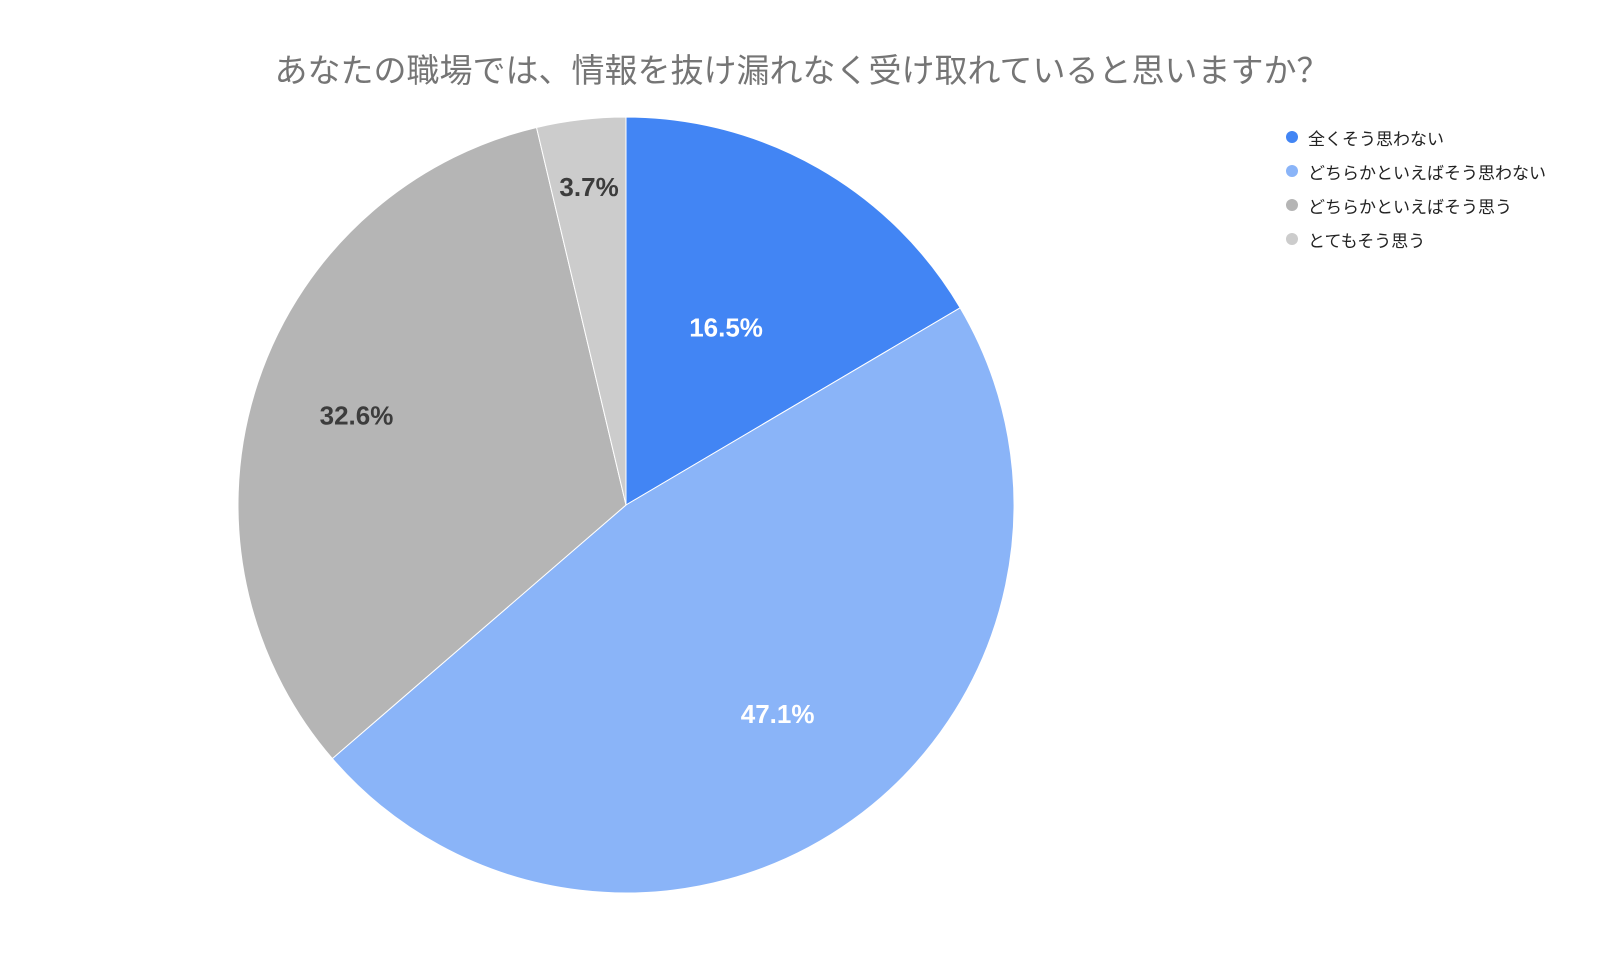  What do you see at coordinates (778, 714) in the screenshot?
I see `slice-data-label: 47.1%` at bounding box center [778, 714].